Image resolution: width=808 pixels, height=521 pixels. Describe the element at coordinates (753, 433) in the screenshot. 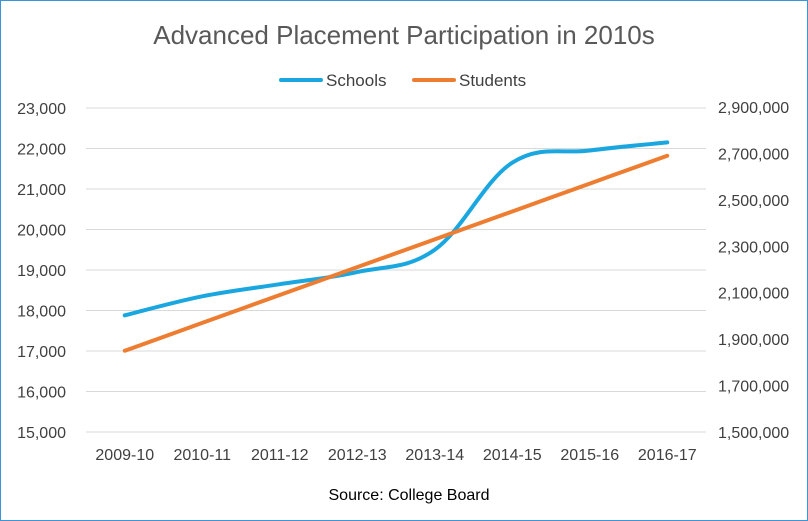

I see `right-tick-label: 1,500,000` at that location.